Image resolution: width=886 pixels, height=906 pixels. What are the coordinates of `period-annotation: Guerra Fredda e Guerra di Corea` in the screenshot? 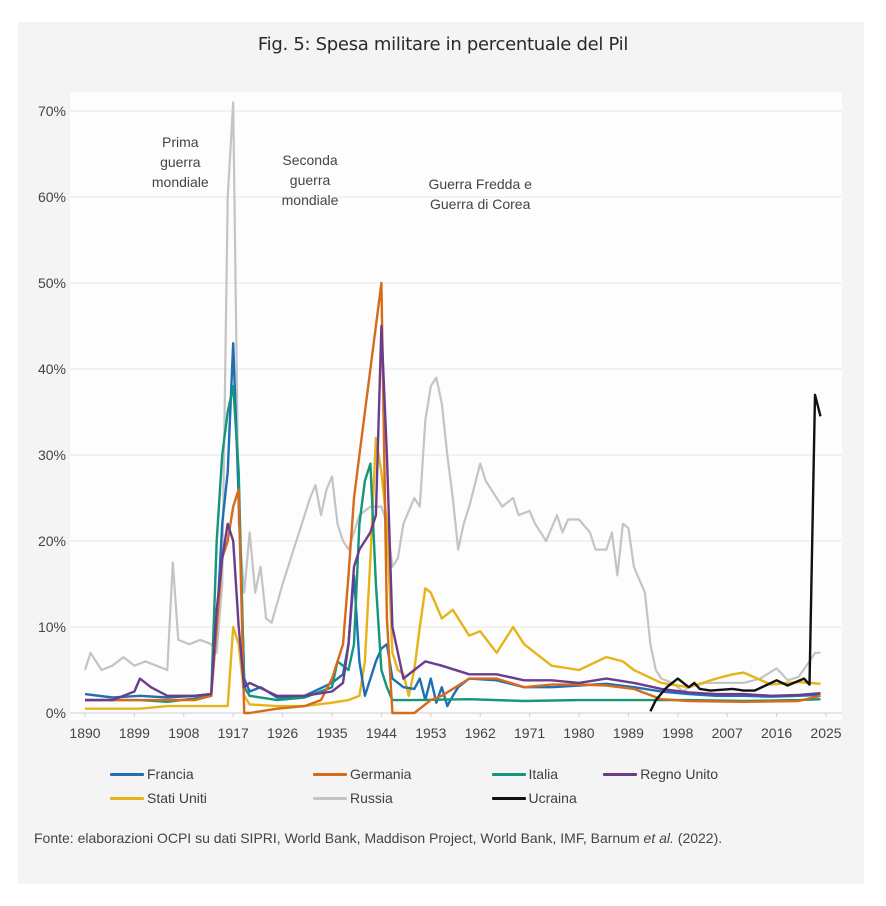 It's located at (480, 194).